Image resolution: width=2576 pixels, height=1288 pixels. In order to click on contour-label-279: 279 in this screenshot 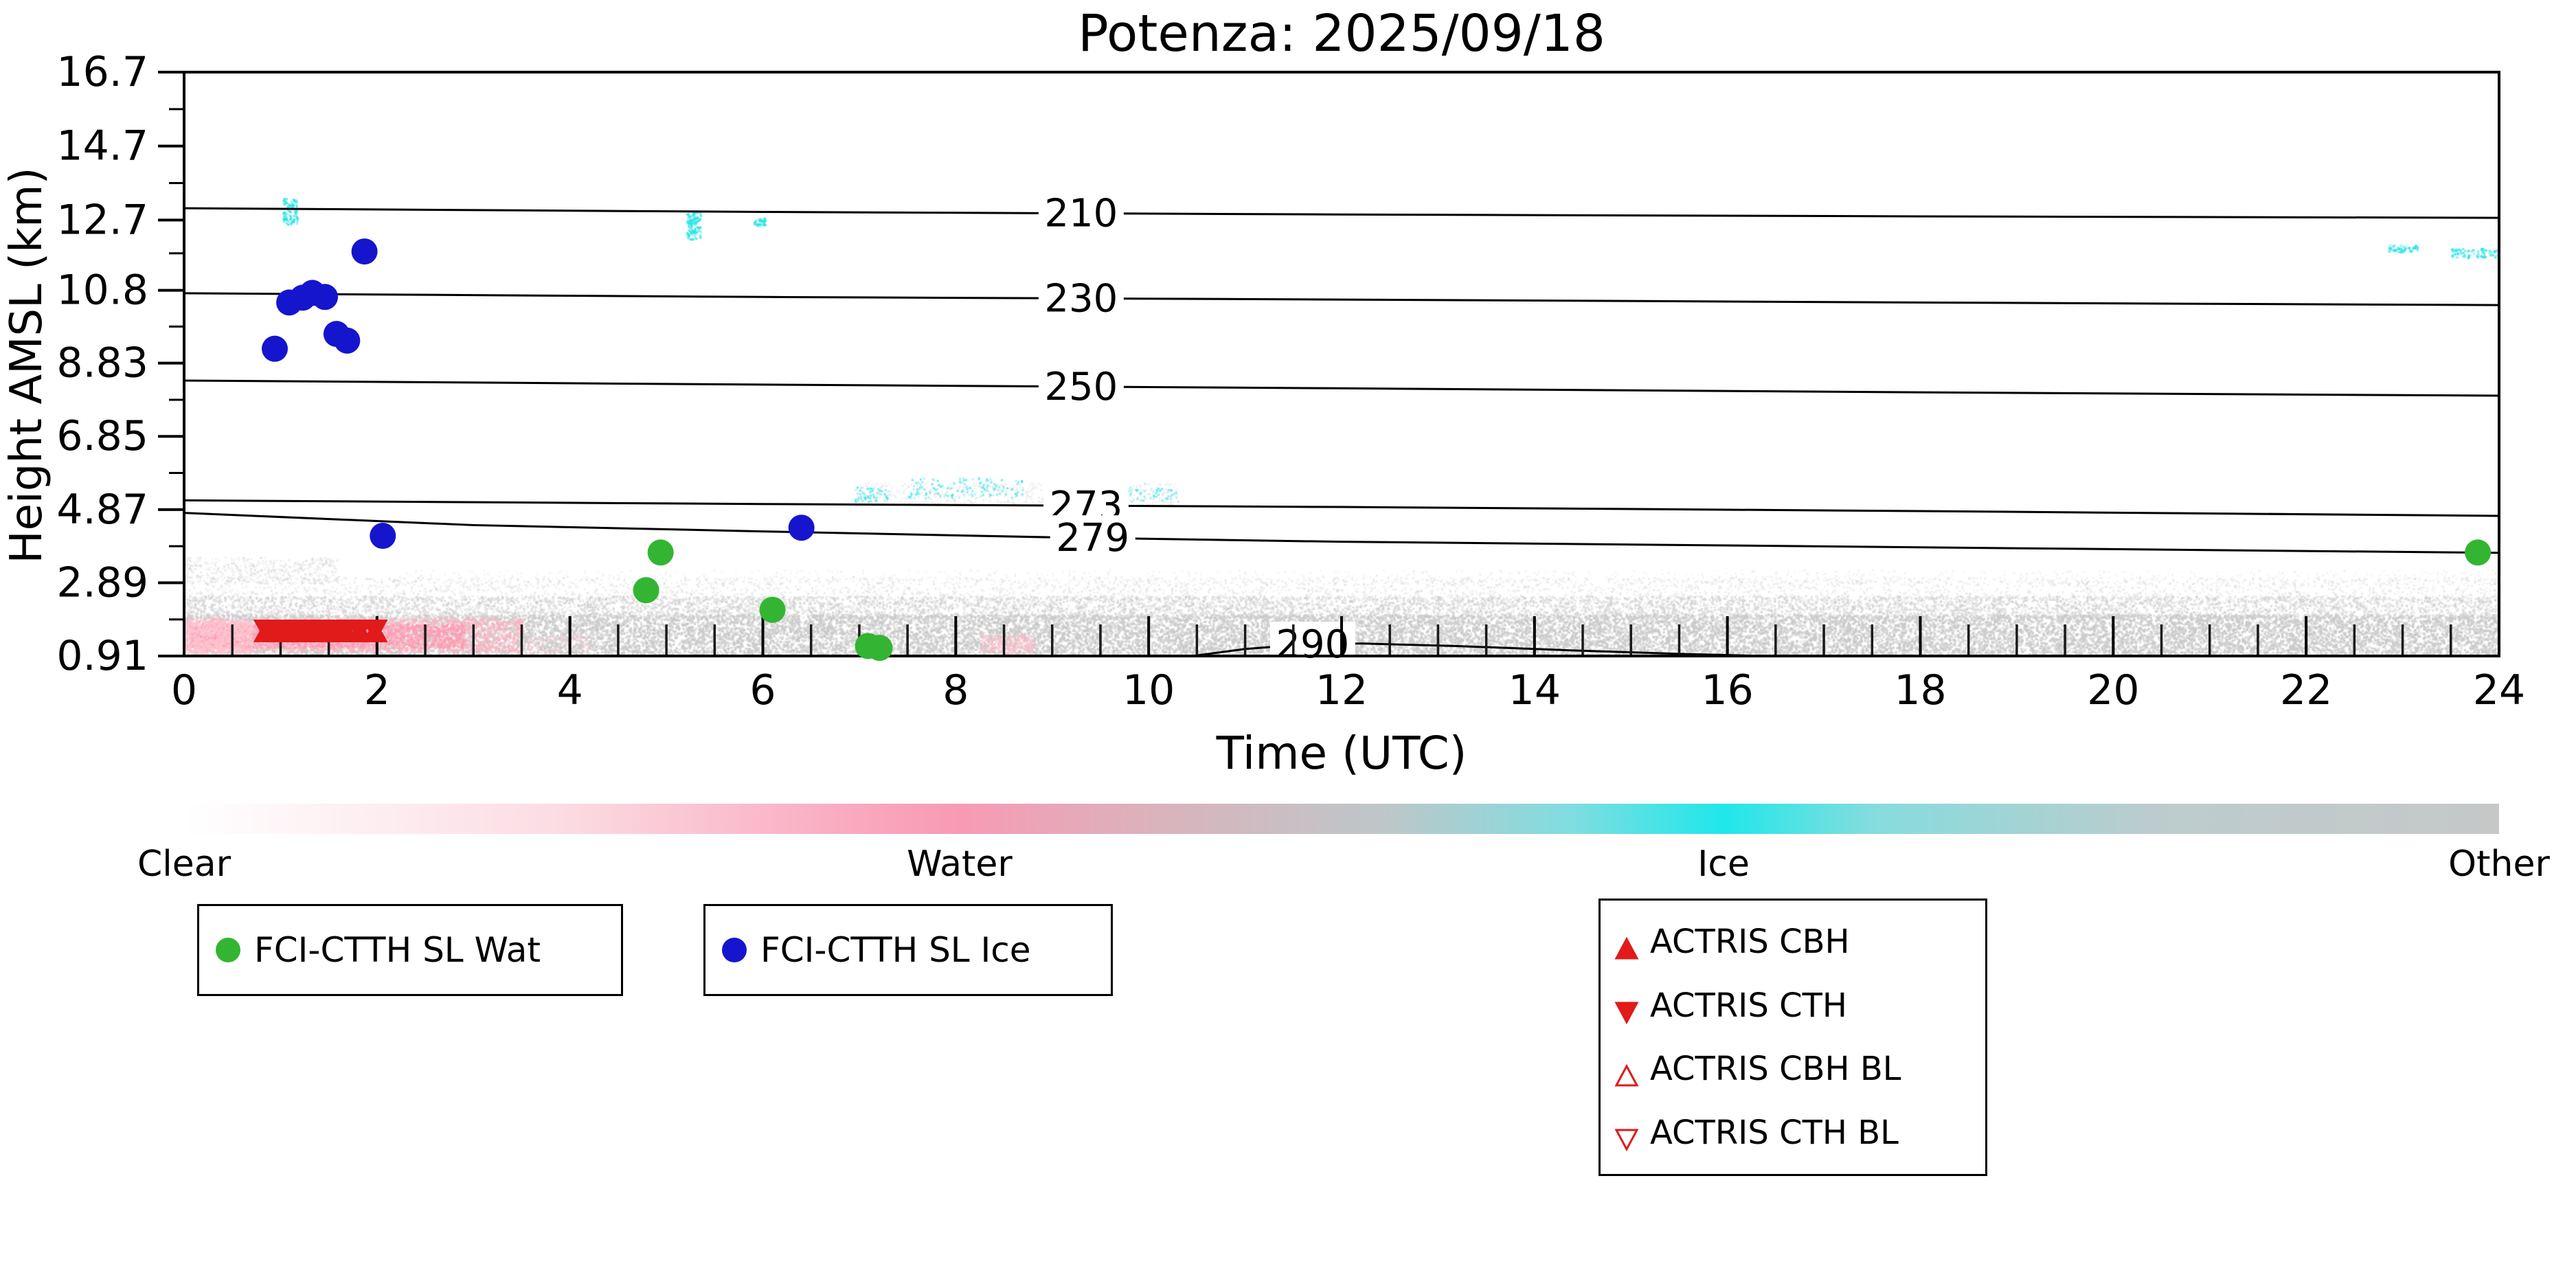, I will do `click(1092, 538)`.